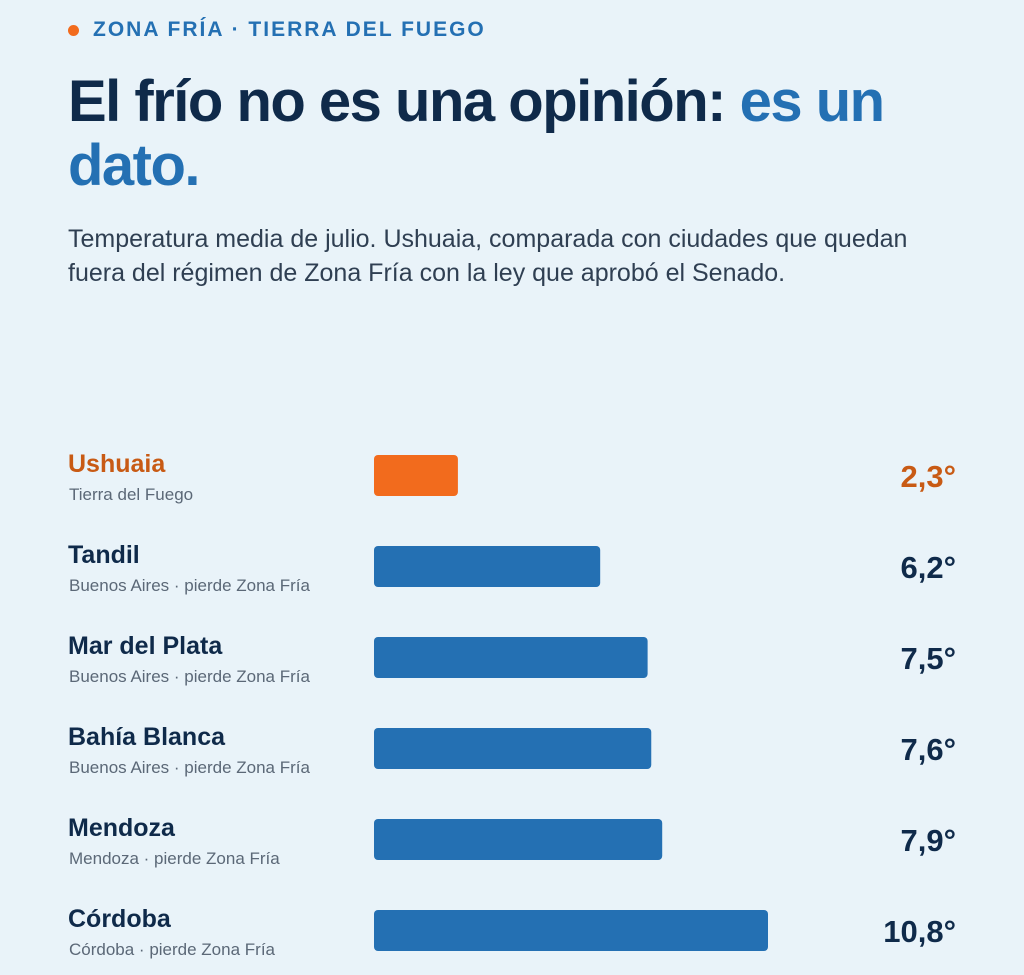 The width and height of the screenshot is (1024, 975). Describe the element at coordinates (147, 737) in the screenshot. I see `city-label: Bahía Blanca` at that location.